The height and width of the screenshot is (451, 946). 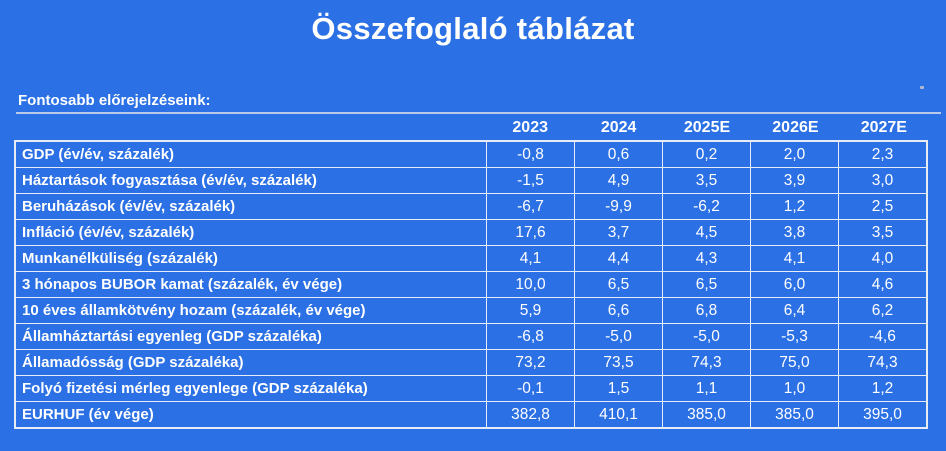 What do you see at coordinates (882, 180) in the screenshot?
I see `value-cell: 3,0` at bounding box center [882, 180].